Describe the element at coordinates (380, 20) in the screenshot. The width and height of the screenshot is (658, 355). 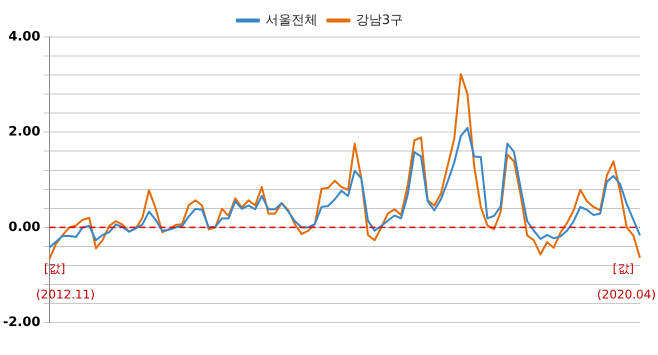
I see `legend-label: 강남3구` at that location.